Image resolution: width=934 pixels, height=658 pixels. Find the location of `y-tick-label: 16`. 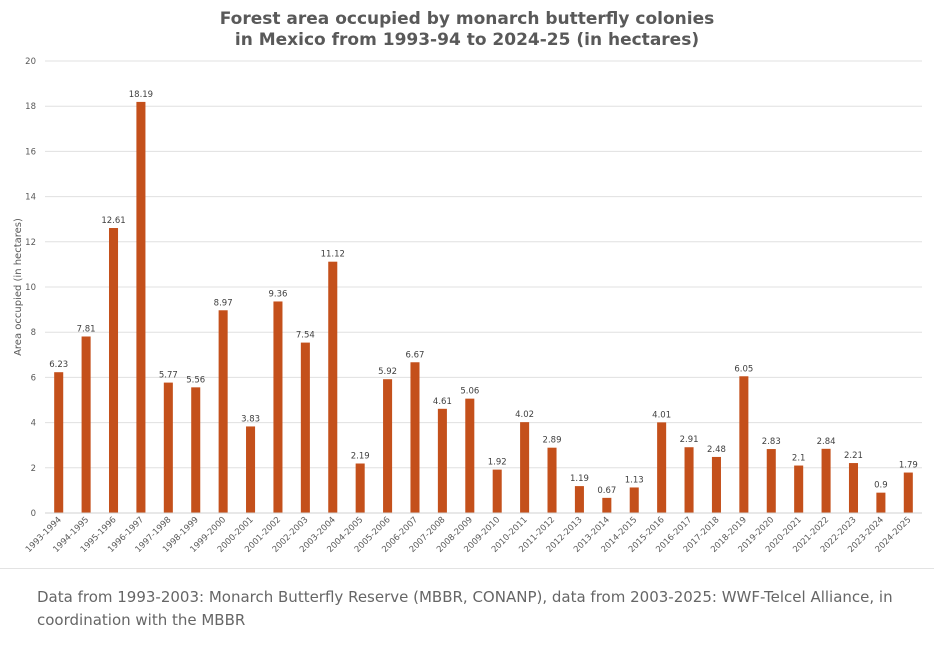

y-tick-label: 16 is located at coordinates (30, 152).